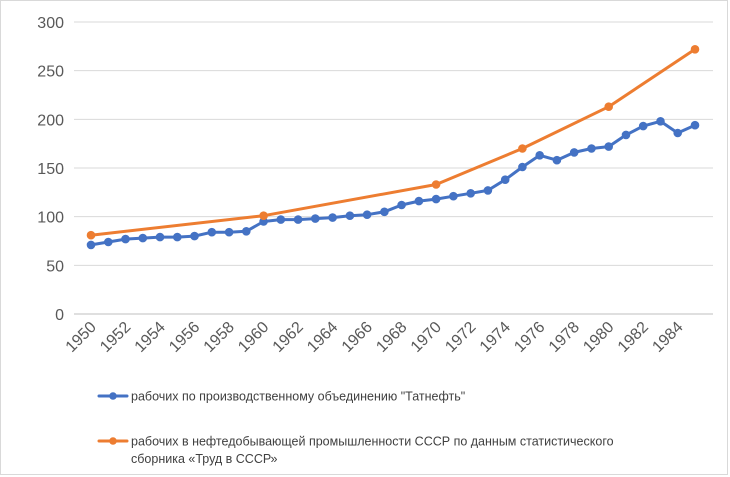 Image resolution: width=730 pixels, height=477 pixels. What do you see at coordinates (50, 23) in the screenshot?
I see `y-tick-label: 300` at bounding box center [50, 23].